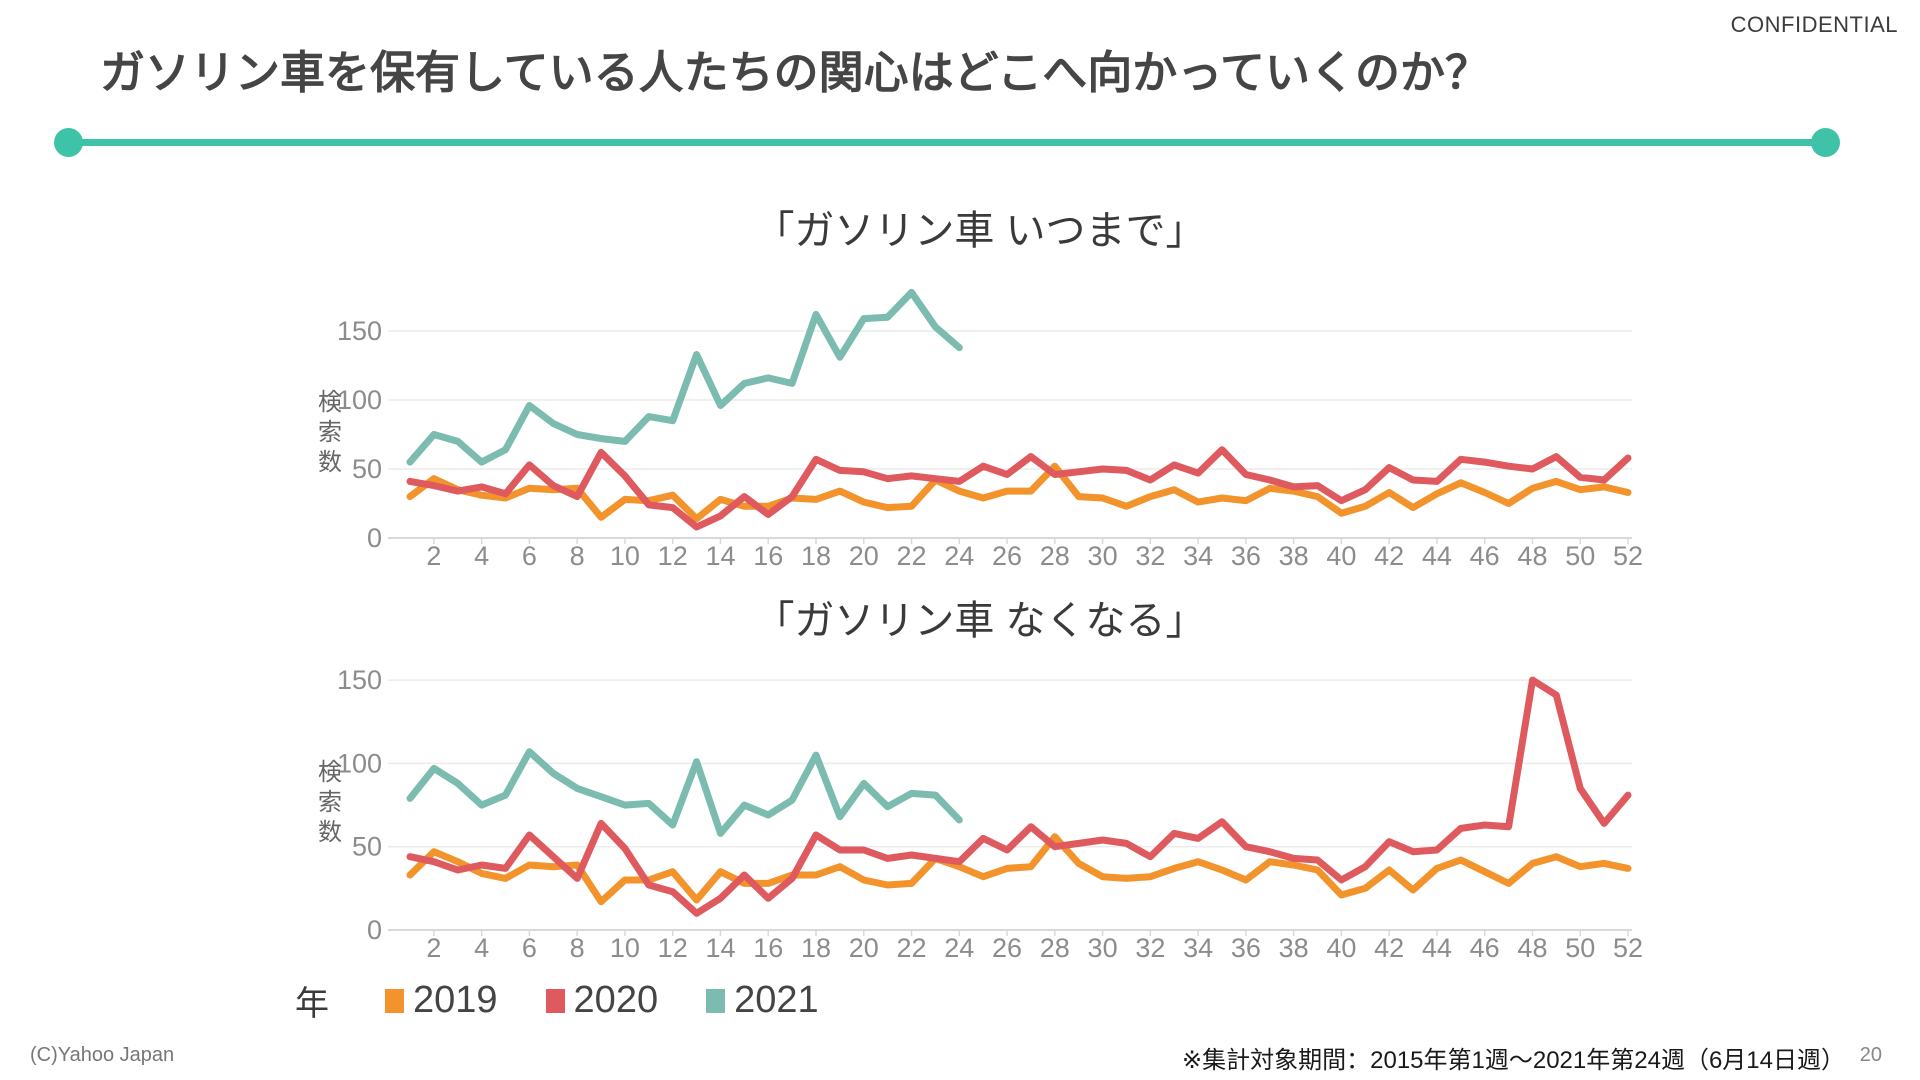 The image size is (1920, 1080). I want to click on title-divider, so click(947, 142).